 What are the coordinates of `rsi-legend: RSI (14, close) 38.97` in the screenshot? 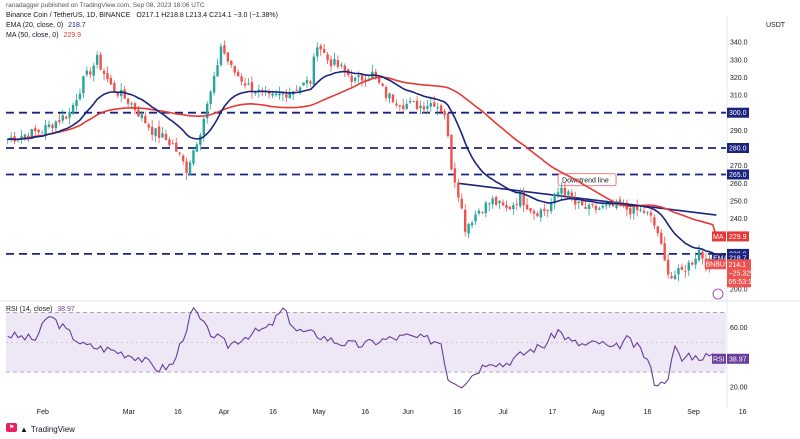 It's located at (40, 309).